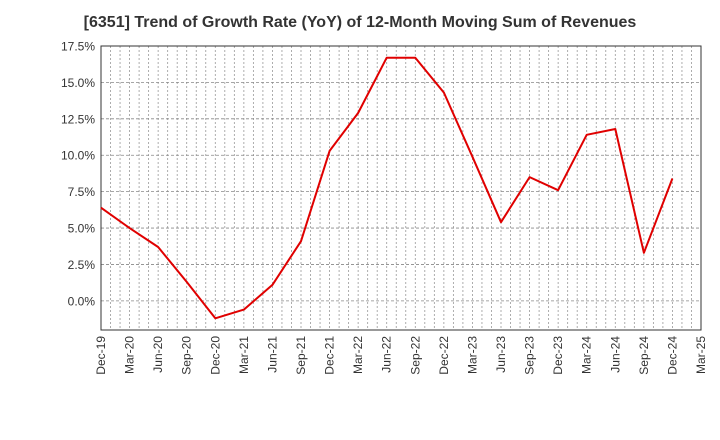  Describe the element at coordinates (82, 192) in the screenshot. I see `y-tick-label: 7.5%` at that location.